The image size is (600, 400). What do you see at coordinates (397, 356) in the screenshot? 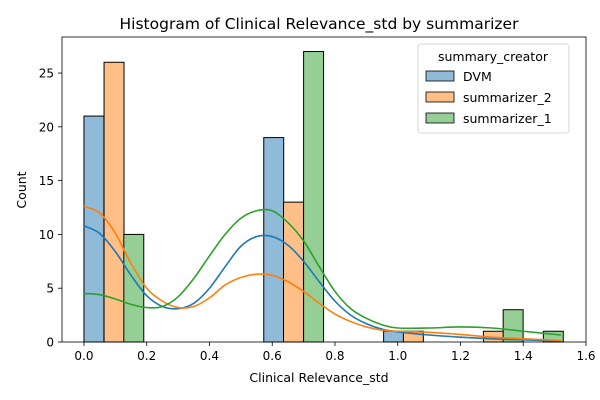
I see `x-tick-label: 1.0` at bounding box center [397, 356].